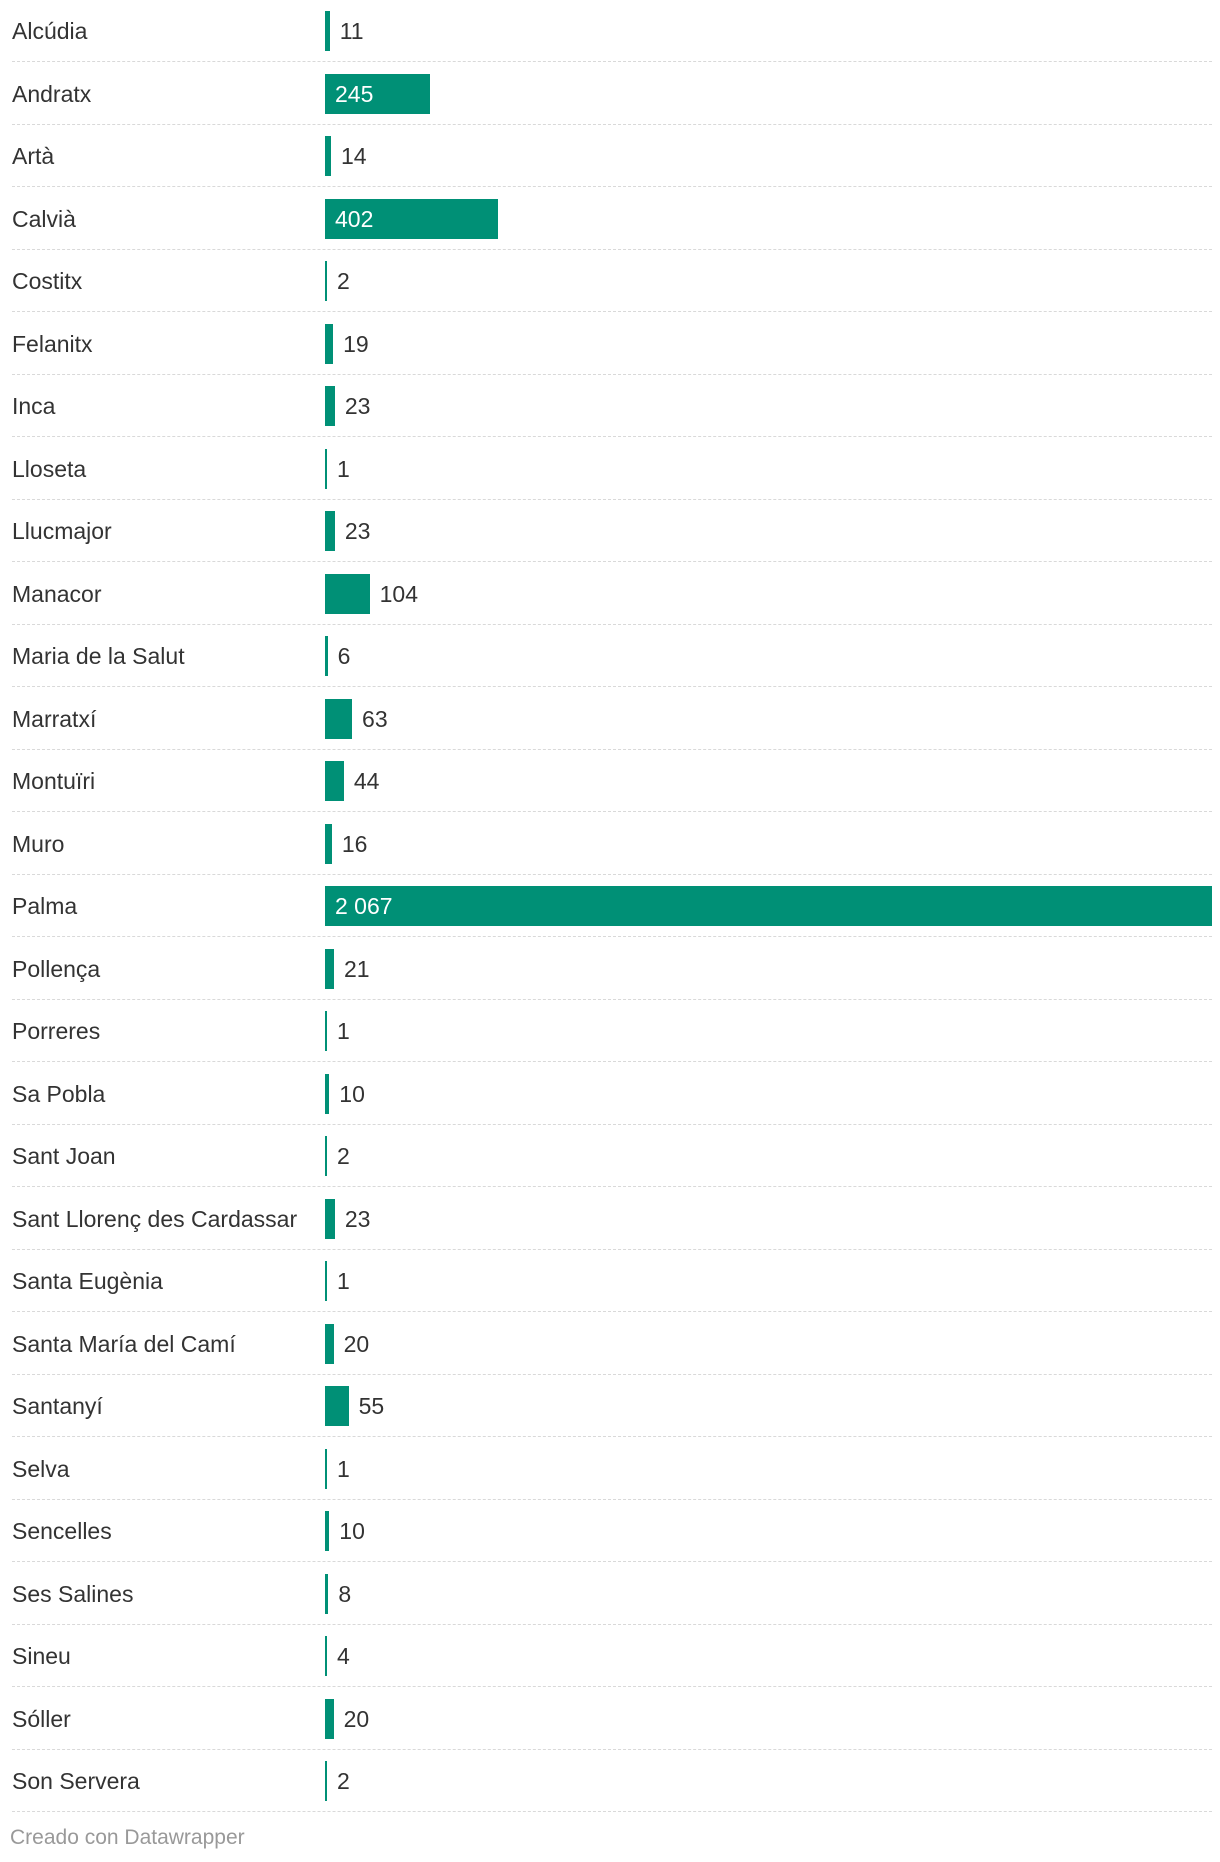  What do you see at coordinates (41, 1718) in the screenshot?
I see `category-label: Sóller` at bounding box center [41, 1718].